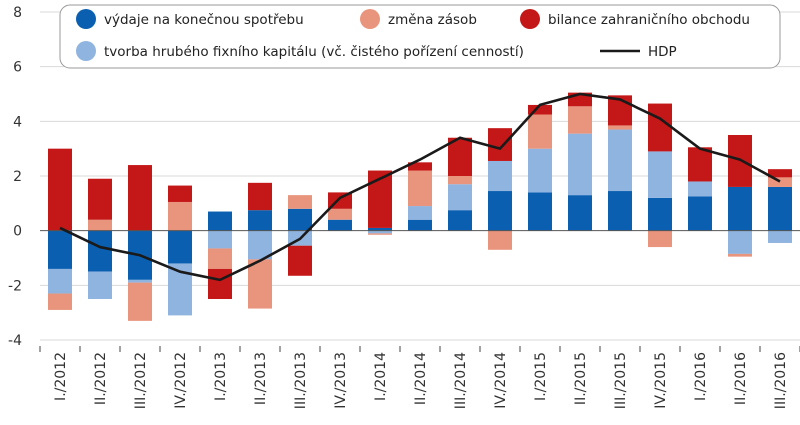 The width and height of the screenshot is (800, 425). I want to click on legend-swatch-trade, so click(530, 19).